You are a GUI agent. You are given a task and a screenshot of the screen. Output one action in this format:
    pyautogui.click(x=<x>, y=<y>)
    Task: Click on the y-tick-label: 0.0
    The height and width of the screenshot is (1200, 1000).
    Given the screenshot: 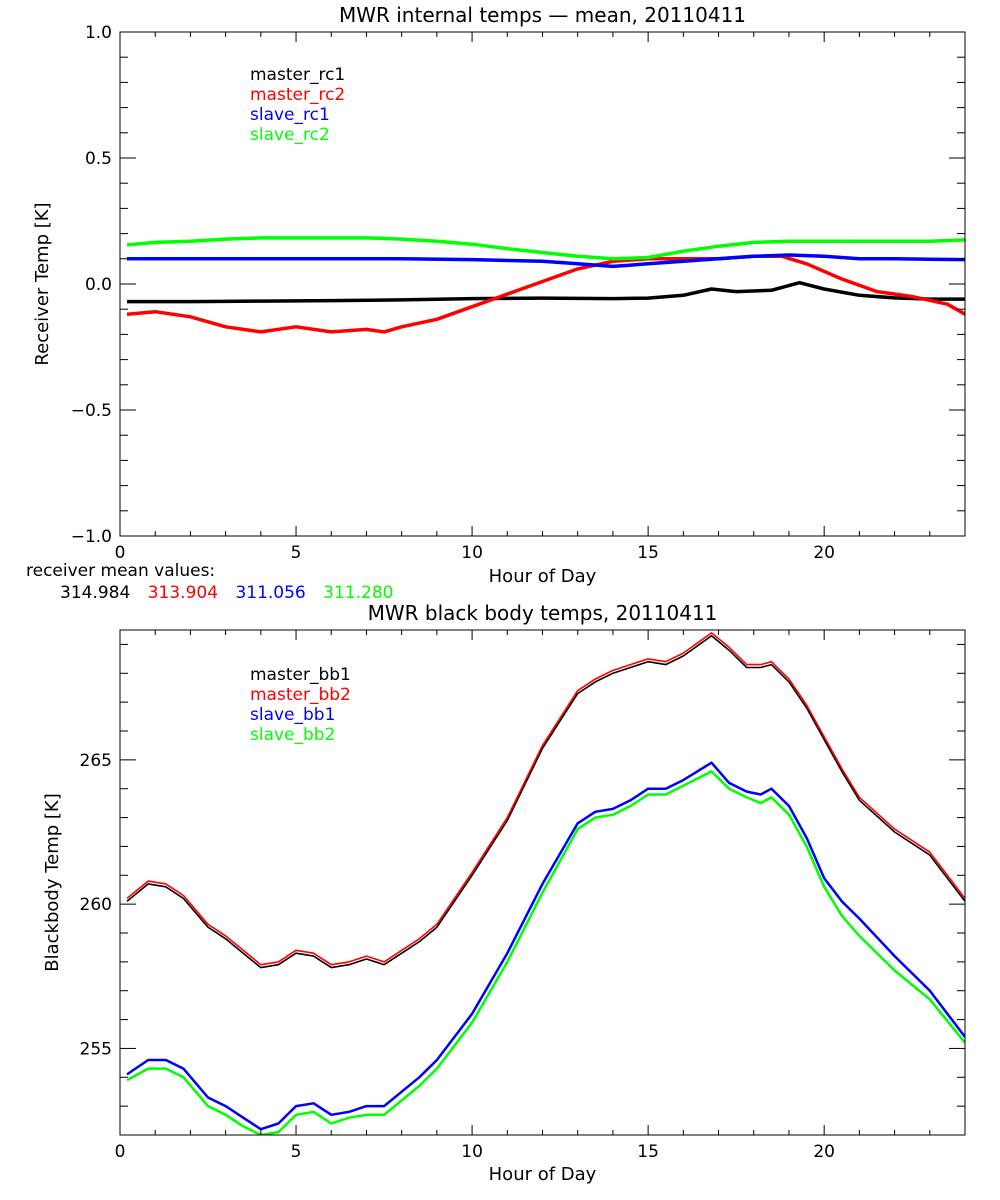 What is the action you would take?
    pyautogui.click(x=98, y=285)
    